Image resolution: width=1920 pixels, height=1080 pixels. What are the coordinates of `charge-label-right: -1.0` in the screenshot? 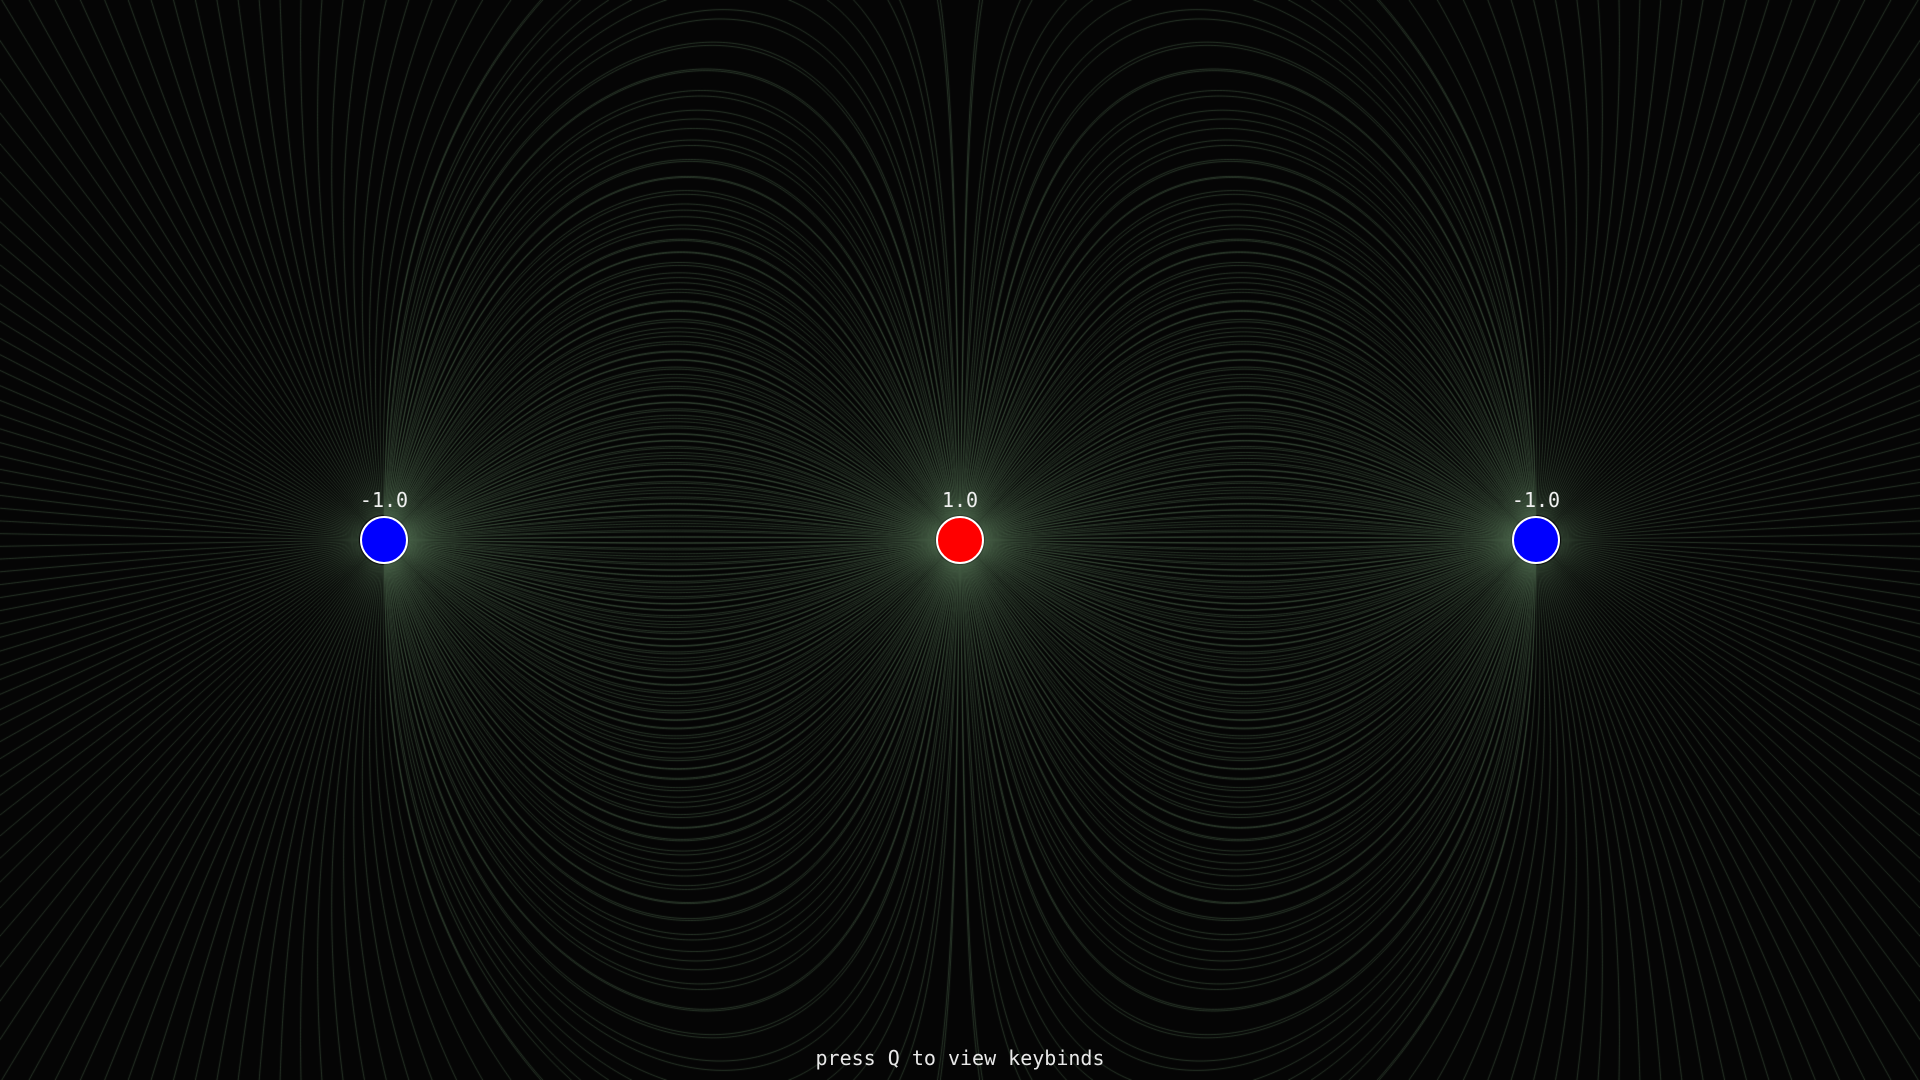 It's located at (1536, 500).